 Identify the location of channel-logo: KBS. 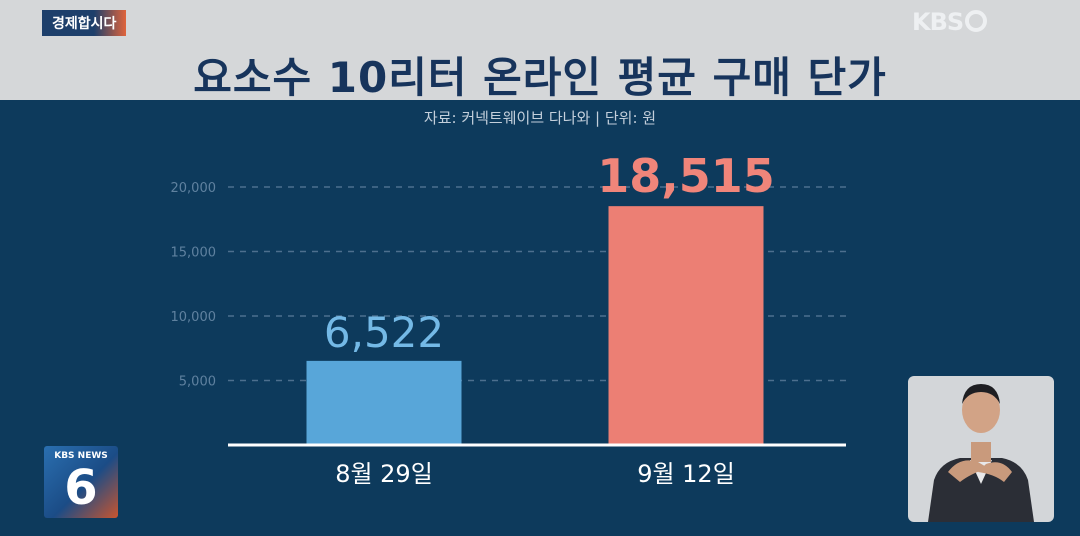
(950, 22).